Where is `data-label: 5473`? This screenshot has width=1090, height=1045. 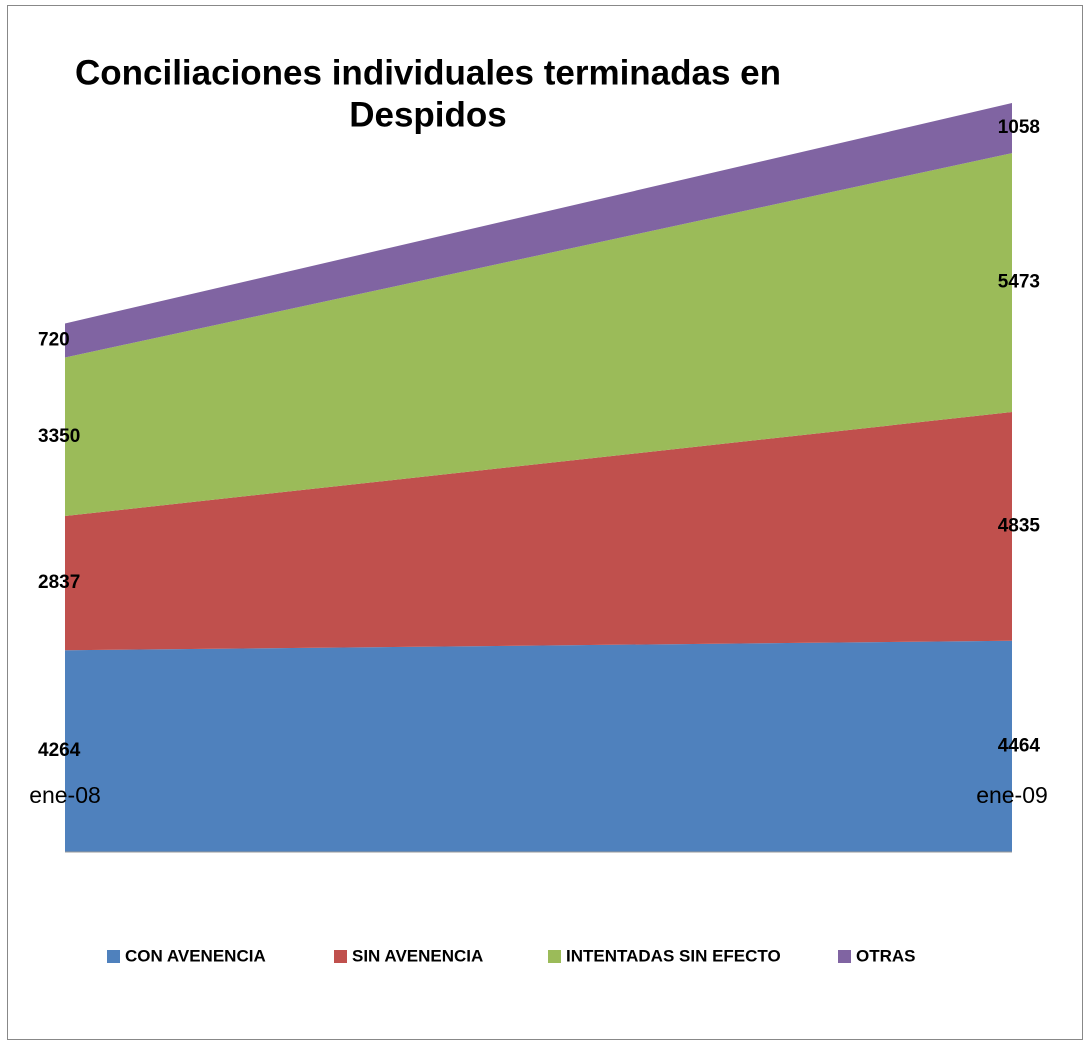
data-label: 5473 is located at coordinates (1019, 282).